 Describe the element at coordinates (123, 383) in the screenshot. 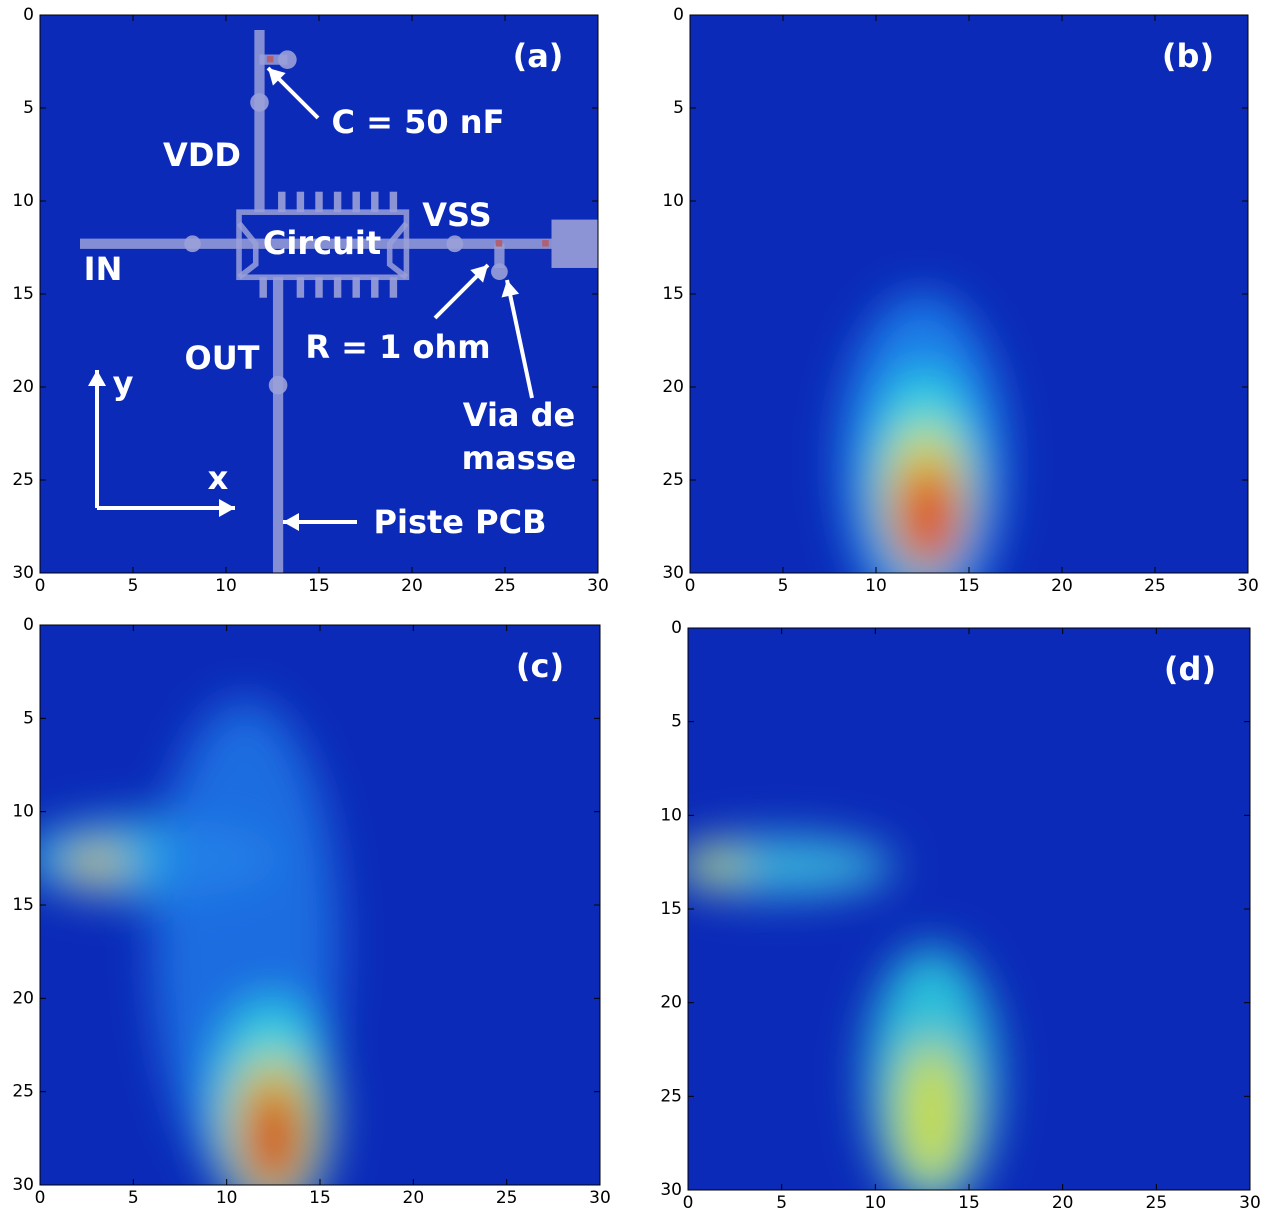

I see `annotation: y` at that location.